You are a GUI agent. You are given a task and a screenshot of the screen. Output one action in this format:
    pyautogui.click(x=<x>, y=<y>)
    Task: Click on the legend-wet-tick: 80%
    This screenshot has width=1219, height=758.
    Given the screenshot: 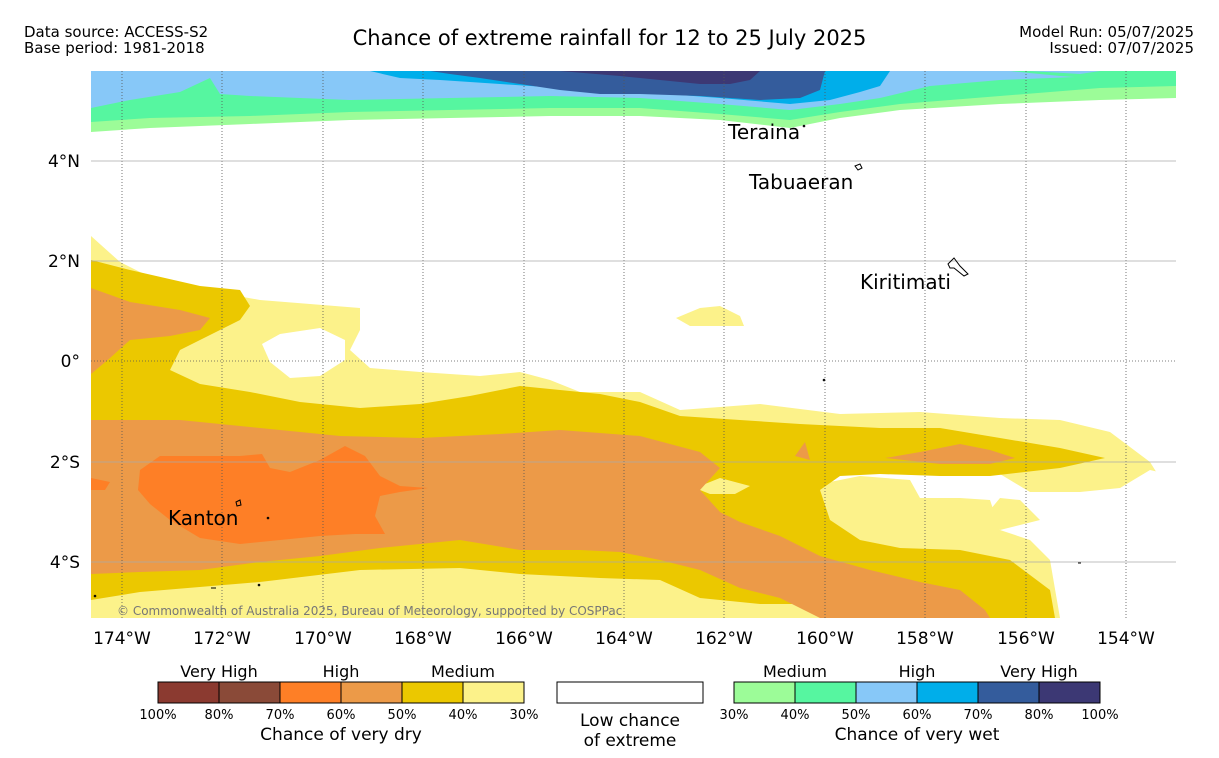 What is the action you would take?
    pyautogui.click(x=1039, y=715)
    